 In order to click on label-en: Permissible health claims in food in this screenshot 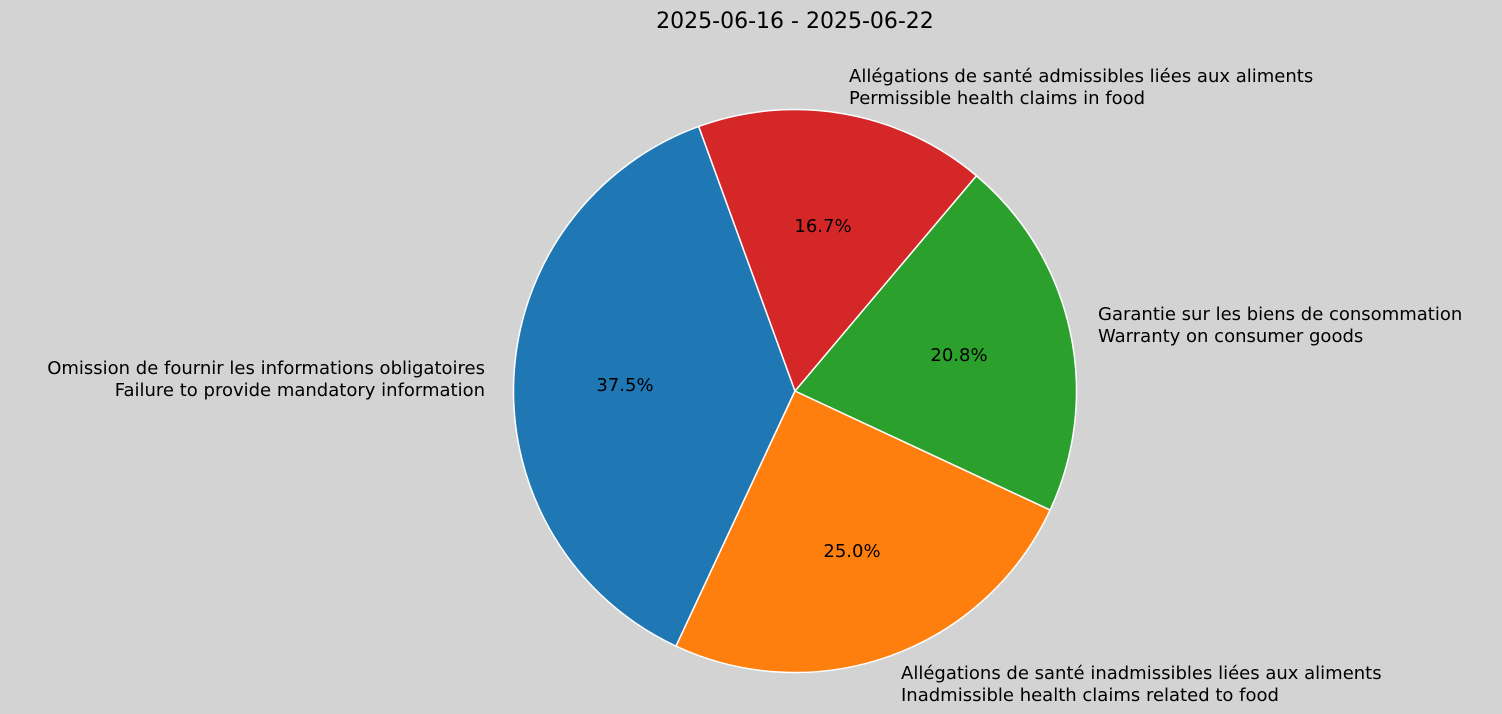, I will do `click(997, 98)`.